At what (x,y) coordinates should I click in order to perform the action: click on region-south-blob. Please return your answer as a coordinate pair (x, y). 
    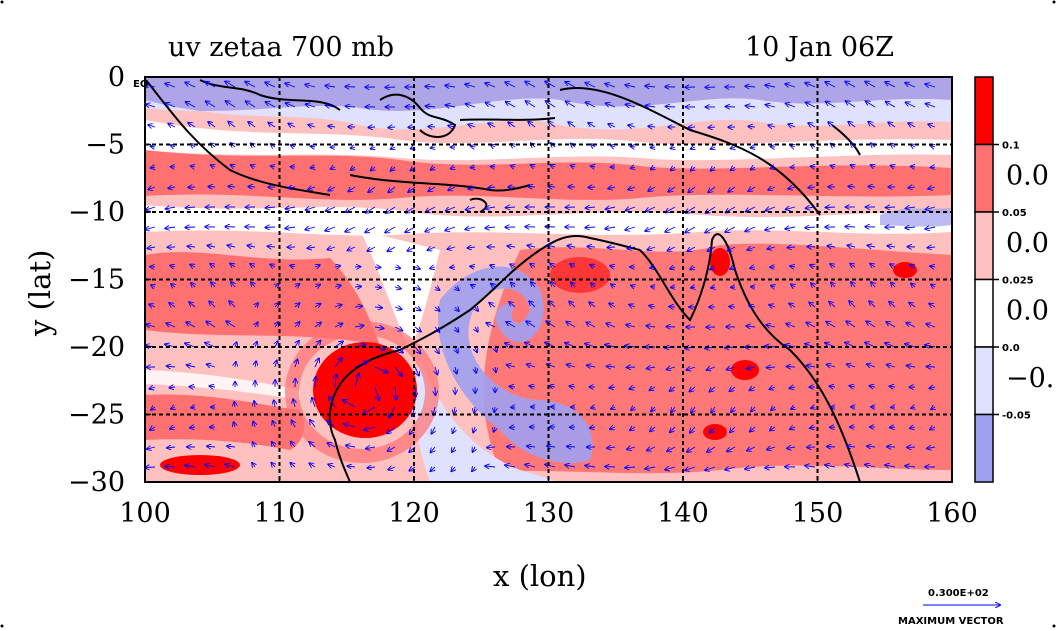
    Looking at the image, I should click on (200, 465).